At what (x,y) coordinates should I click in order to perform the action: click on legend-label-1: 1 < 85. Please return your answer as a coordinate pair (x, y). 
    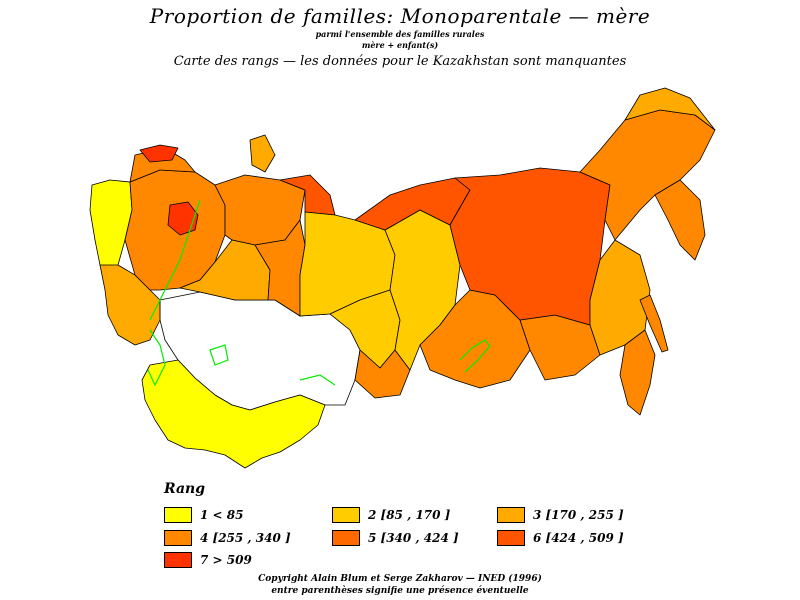
    Looking at the image, I should click on (222, 515).